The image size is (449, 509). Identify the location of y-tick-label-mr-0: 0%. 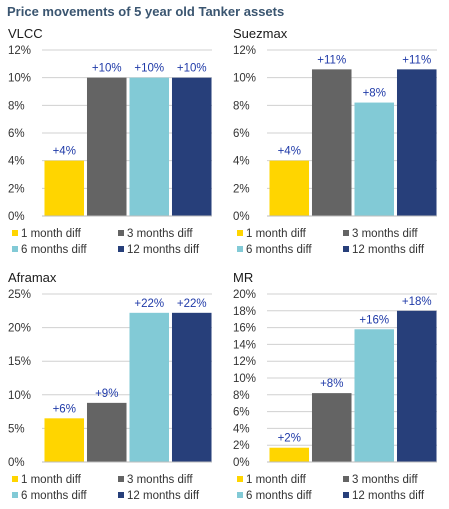
(241, 463).